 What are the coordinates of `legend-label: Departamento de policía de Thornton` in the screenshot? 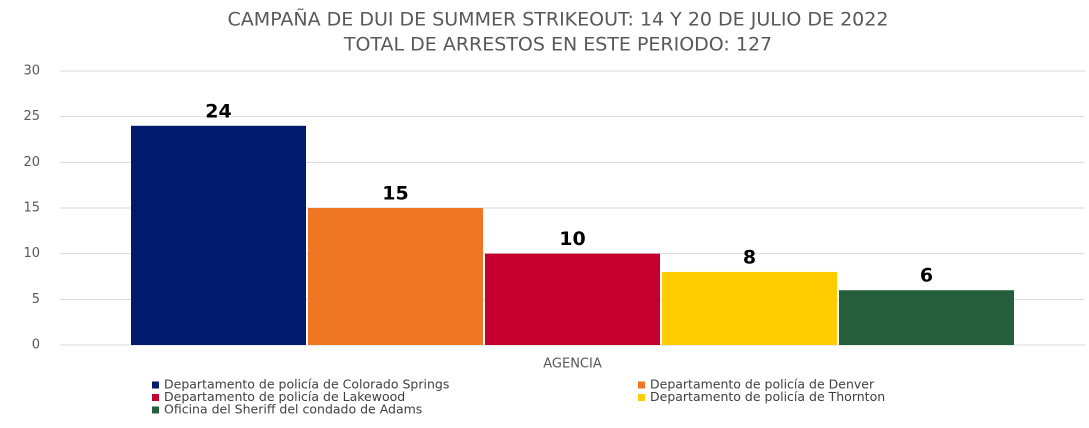 It's located at (767, 396).